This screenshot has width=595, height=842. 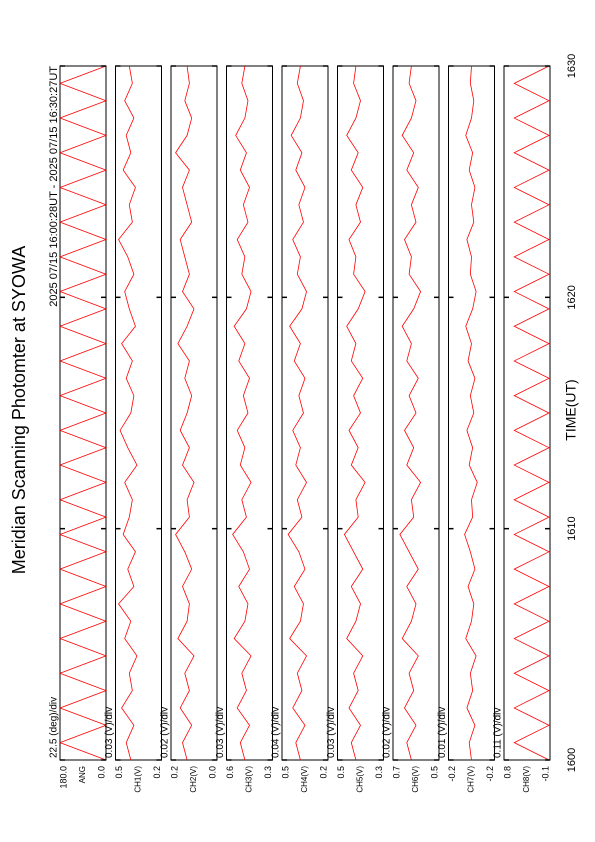 I want to click on y-axis-label: CH6(V), so click(x=415, y=779).